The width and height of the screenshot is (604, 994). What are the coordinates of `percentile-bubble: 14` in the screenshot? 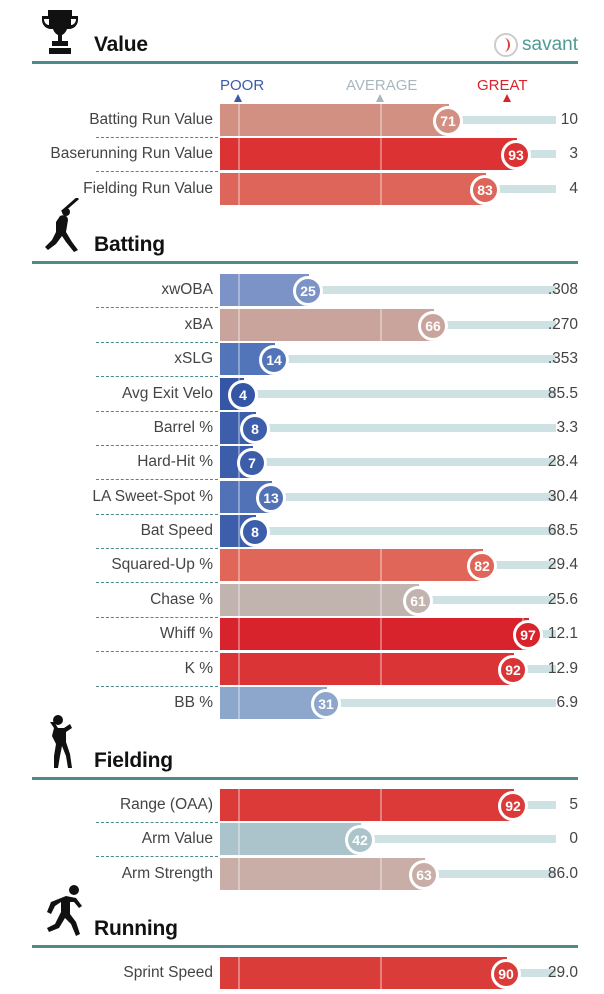 It's located at (274, 360).